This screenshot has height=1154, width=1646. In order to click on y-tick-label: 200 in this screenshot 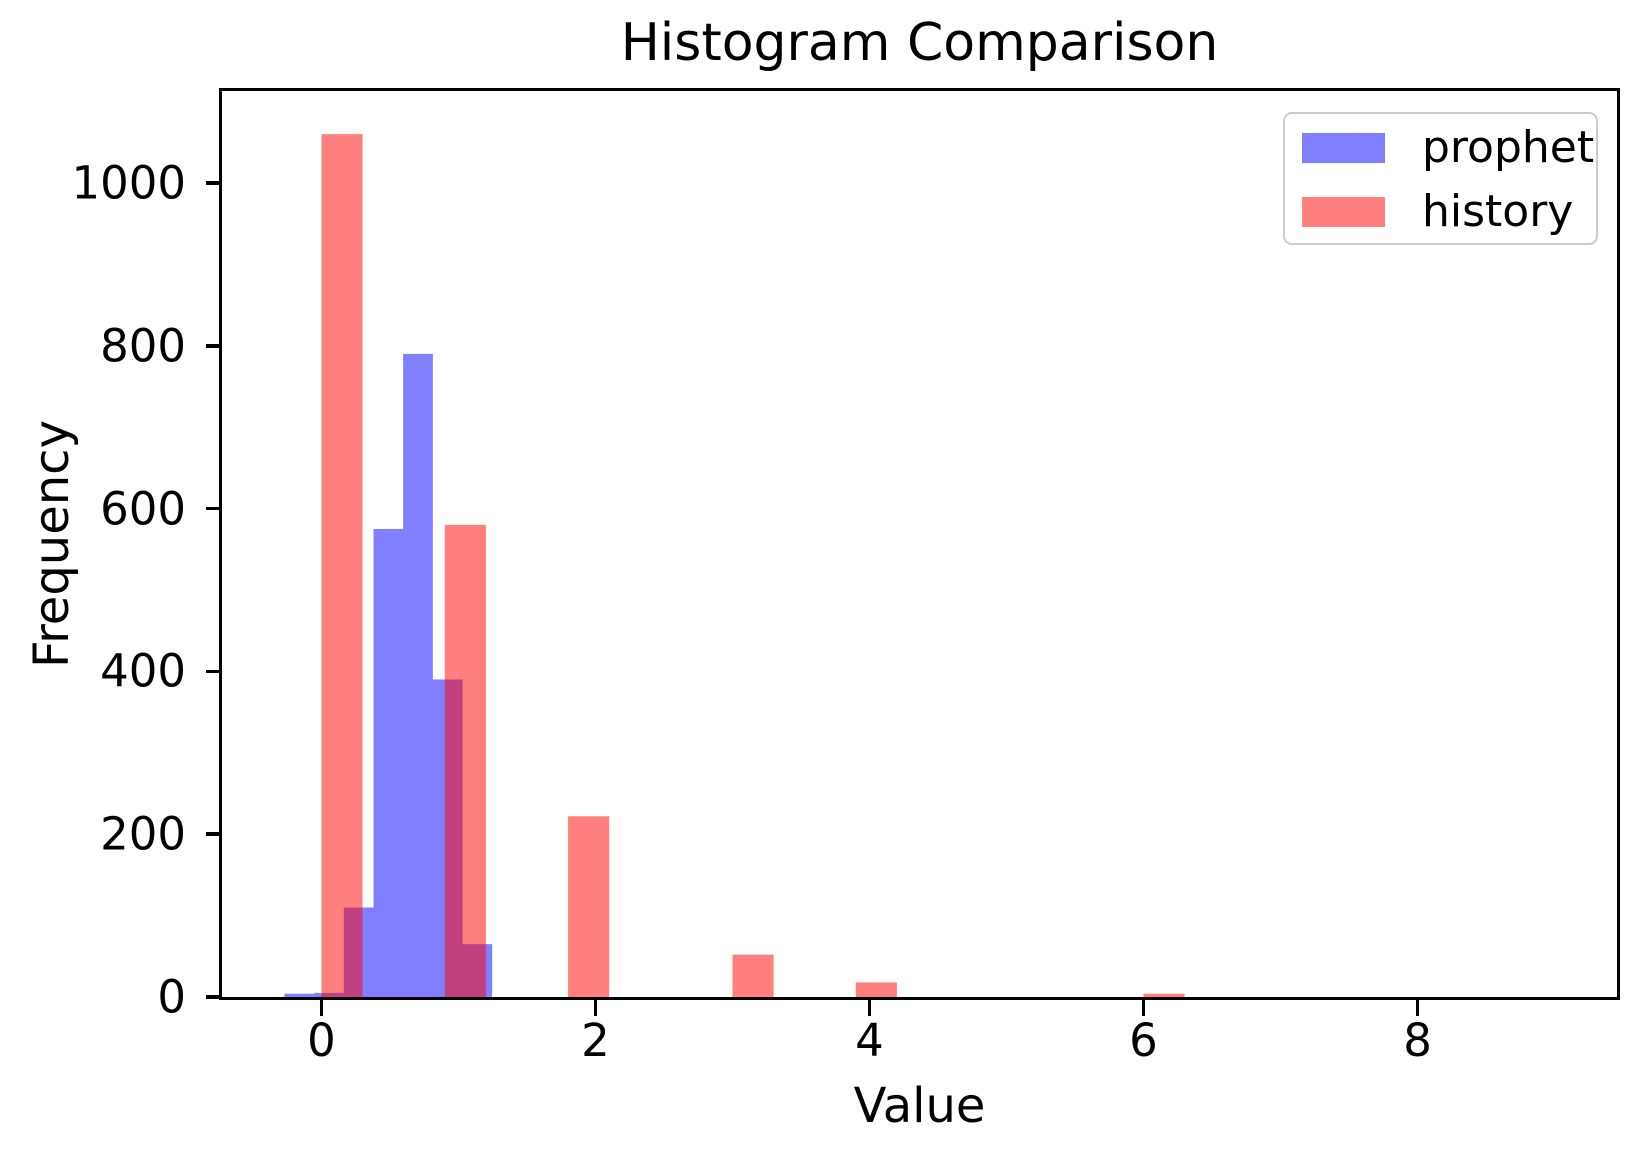, I will do `click(143, 834)`.